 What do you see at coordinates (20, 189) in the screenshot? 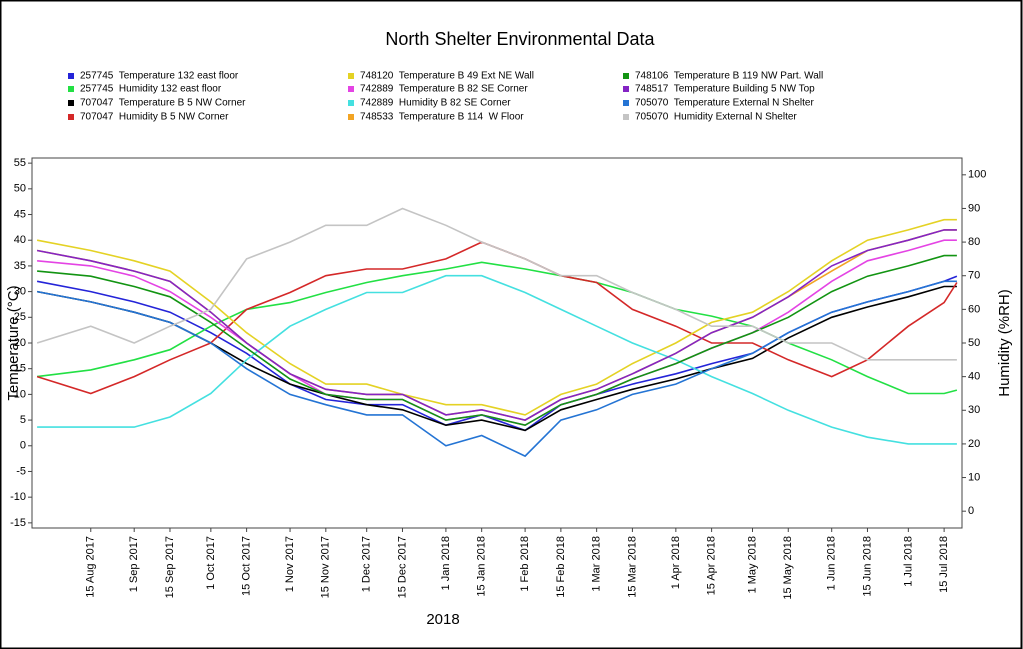
I see `y-tick-label: 50` at bounding box center [20, 189].